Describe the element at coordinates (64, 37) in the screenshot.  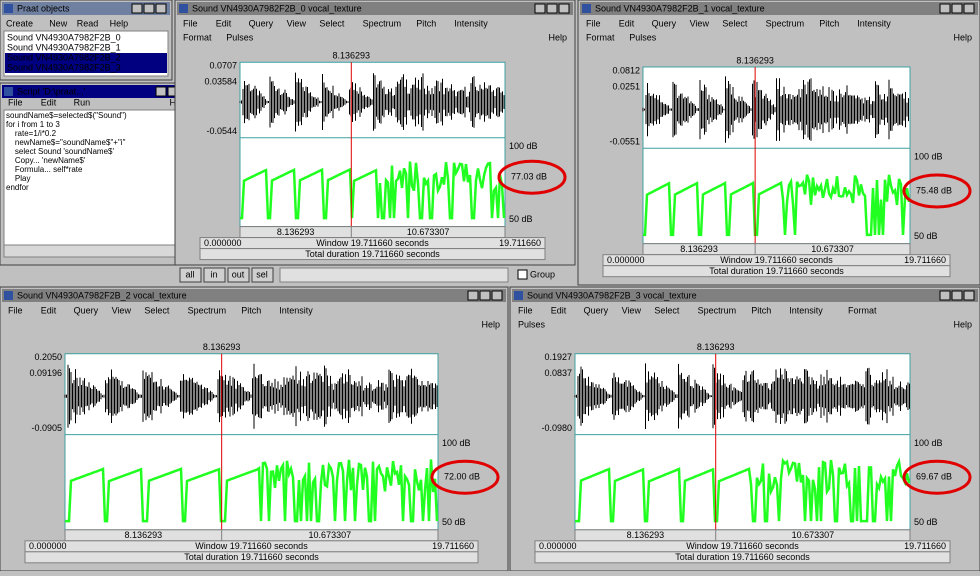
I see `object-item: Sound VN4930A7982F2B_0` at that location.